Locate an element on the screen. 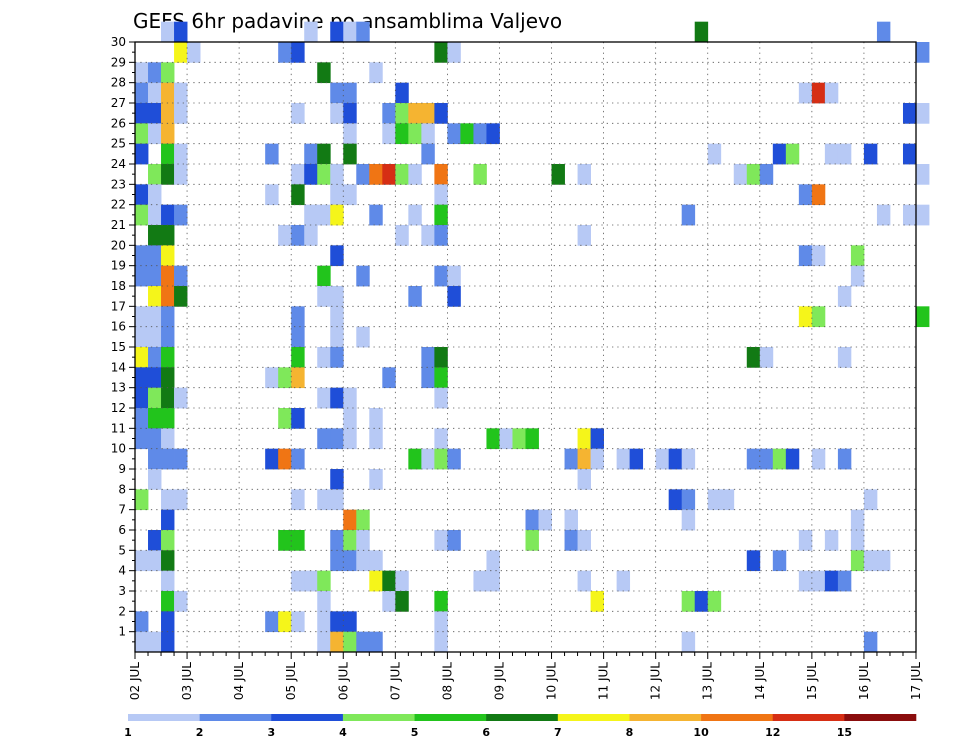 The width and height of the screenshot is (960, 742). x-tick-label: 06 JUL is located at coordinates (343, 681).